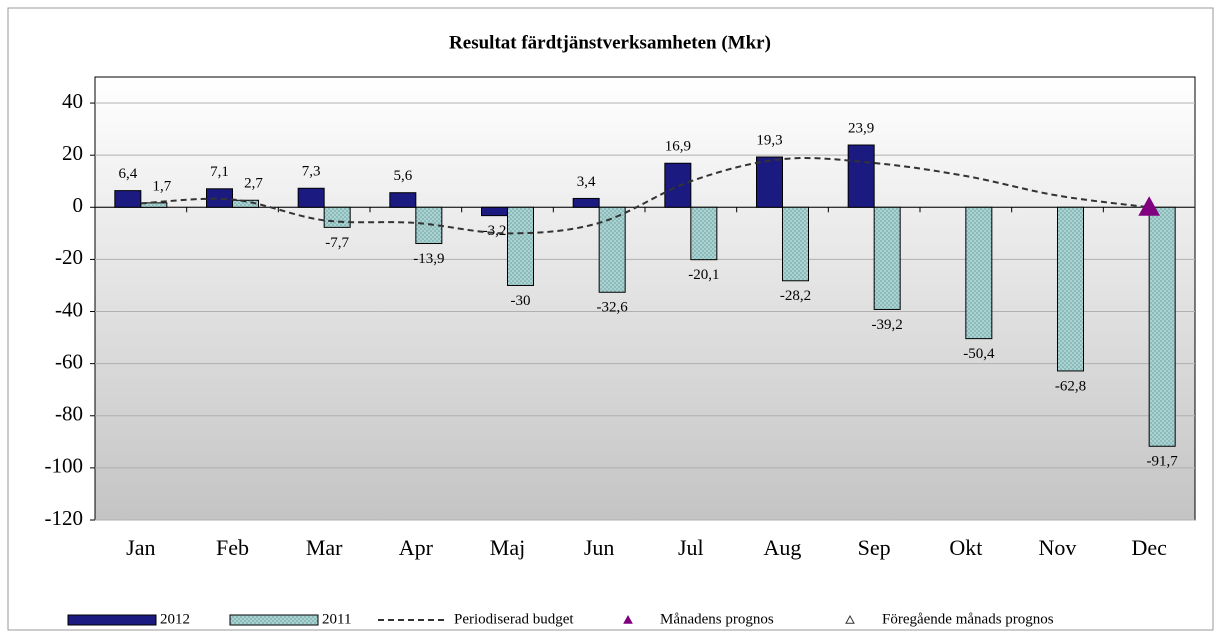  What do you see at coordinates (1070, 386) in the screenshot?
I see `data-label: -62,8` at bounding box center [1070, 386].